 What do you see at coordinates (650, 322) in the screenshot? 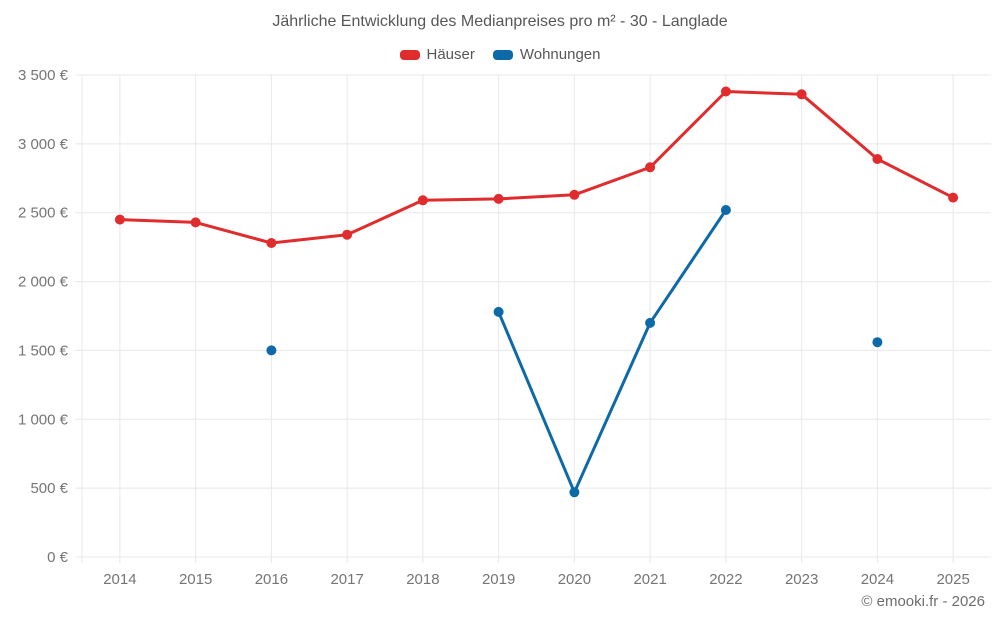
I see `data-point-wohnungen-2021` at bounding box center [650, 322].